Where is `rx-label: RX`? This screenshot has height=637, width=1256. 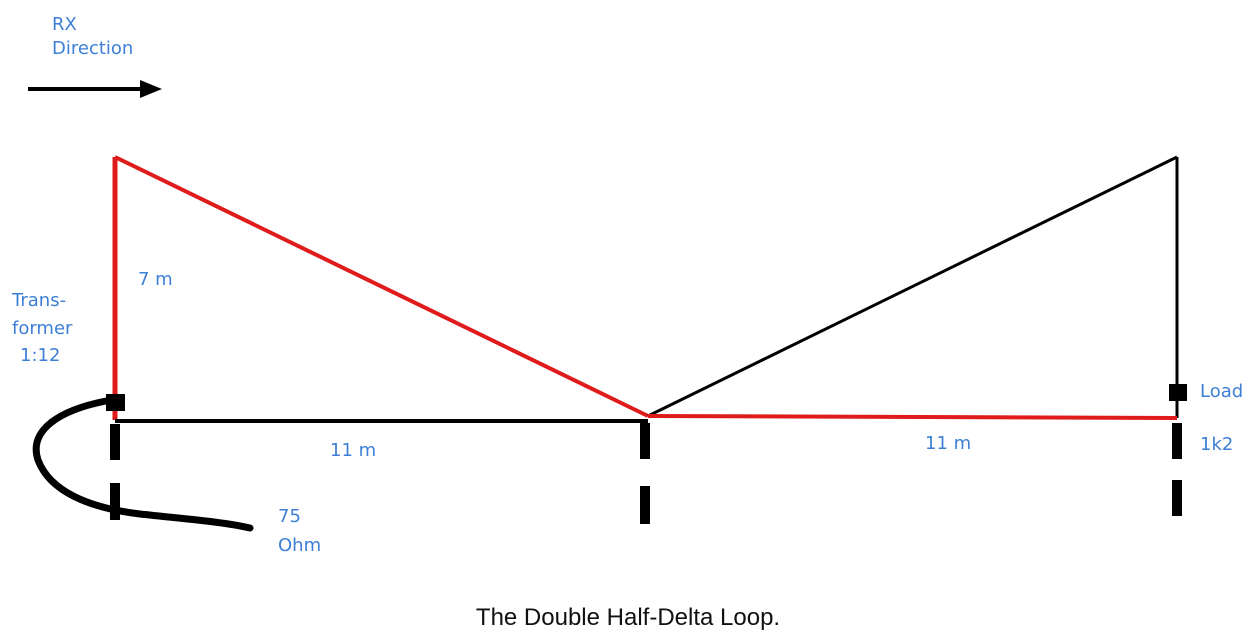
rx-label: RX is located at coordinates (64, 24).